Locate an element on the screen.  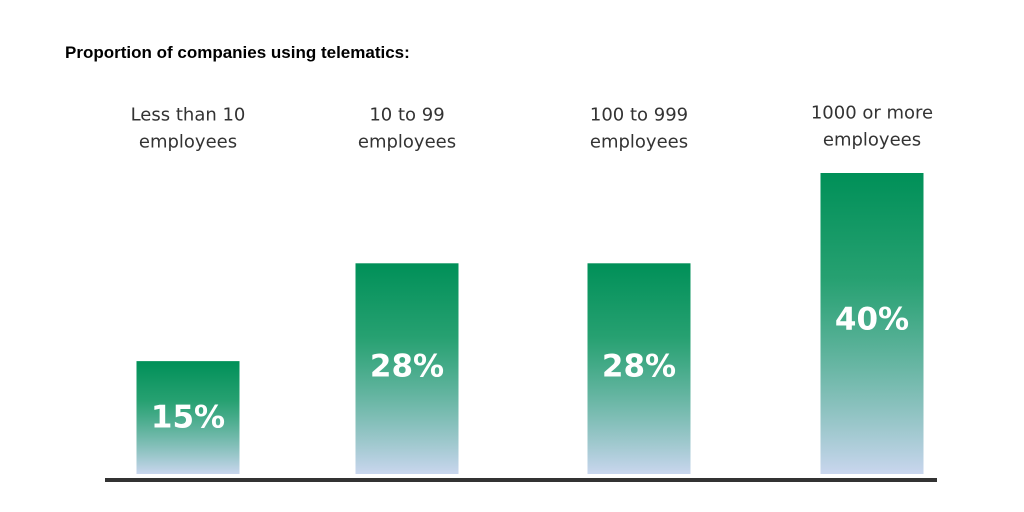
bar-value-label-2: 28% is located at coordinates (639, 366).